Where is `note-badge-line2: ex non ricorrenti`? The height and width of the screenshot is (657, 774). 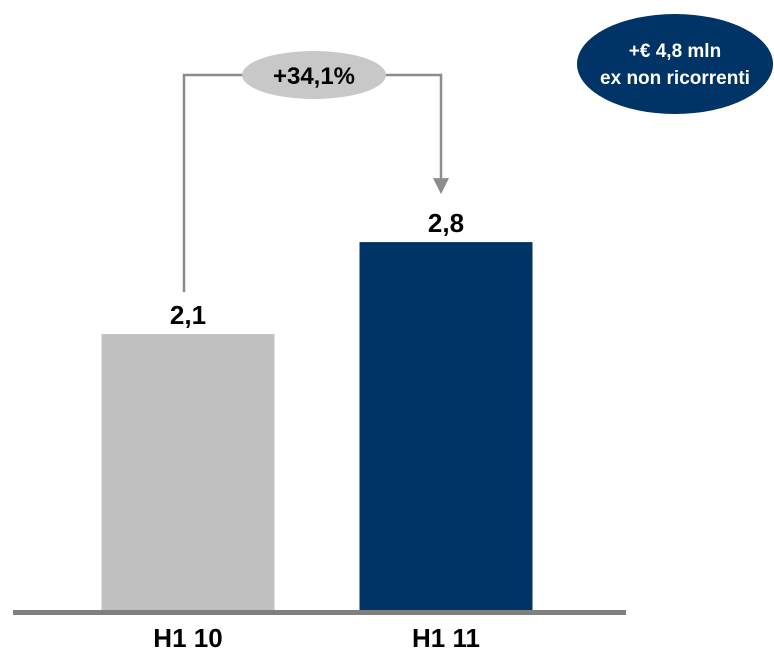 note-badge-line2: ex non ricorrenti is located at coordinates (675, 78).